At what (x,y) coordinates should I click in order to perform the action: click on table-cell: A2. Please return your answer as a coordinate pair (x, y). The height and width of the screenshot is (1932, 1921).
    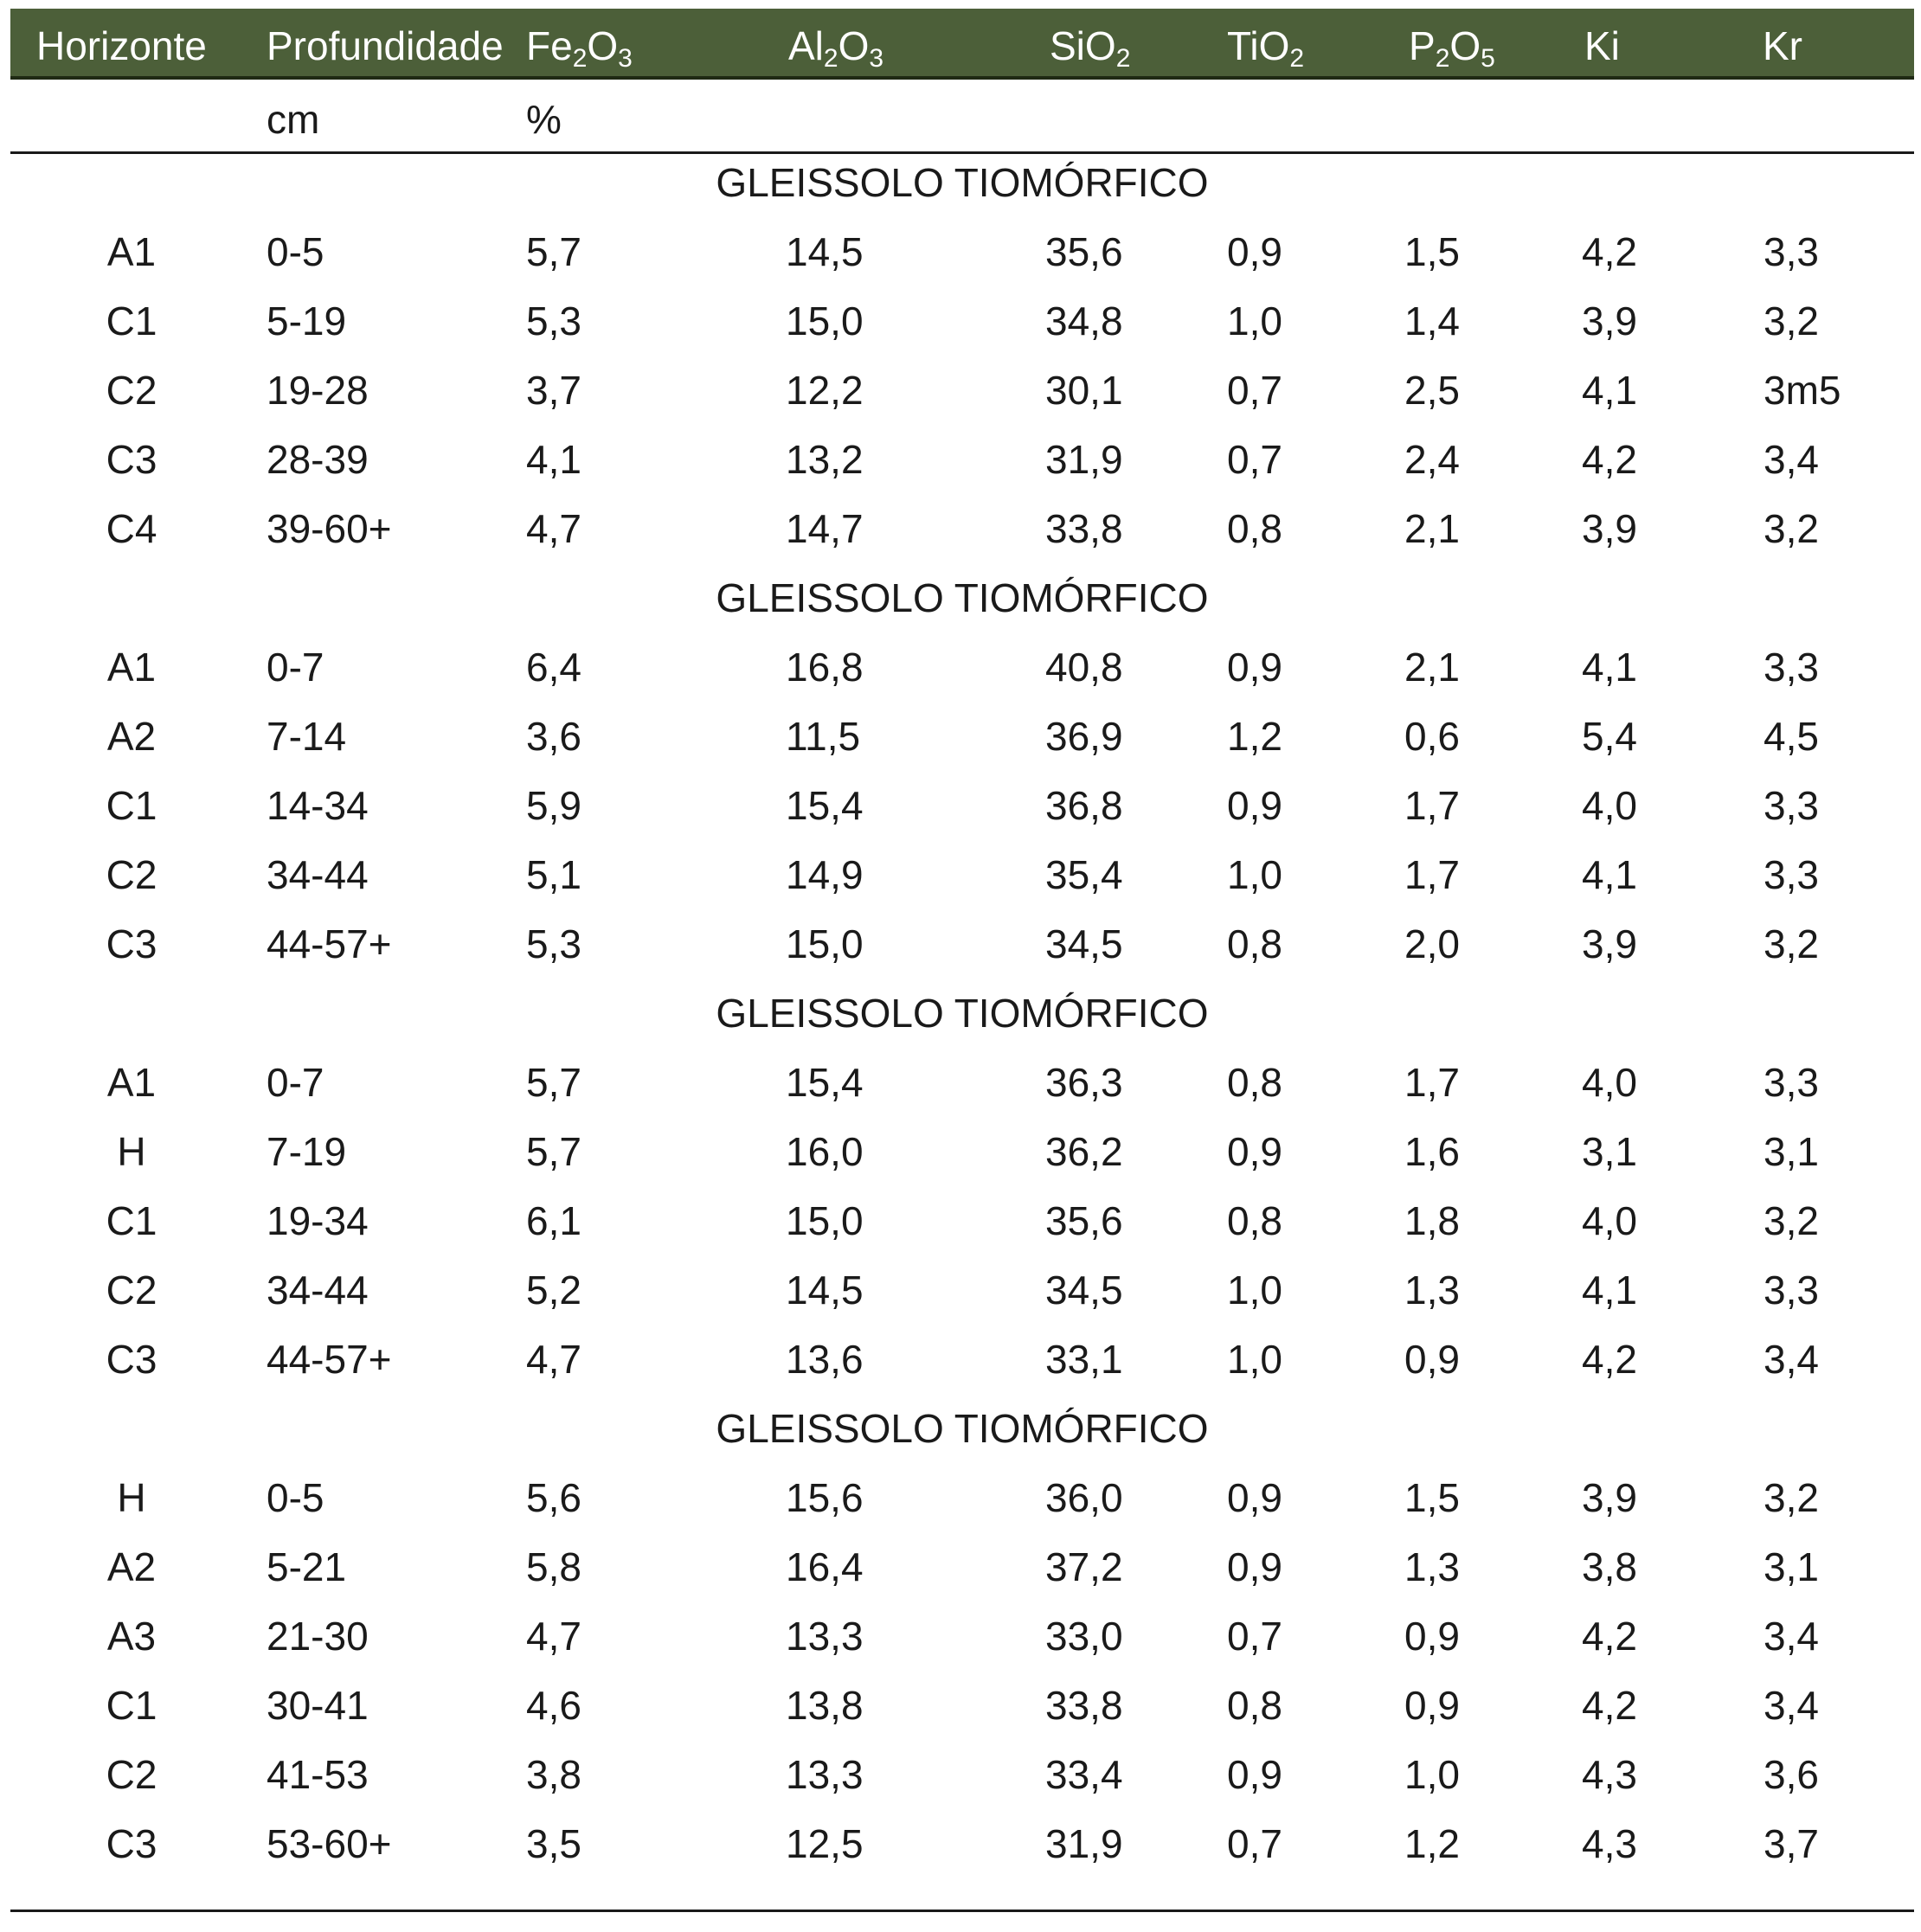
    Looking at the image, I should click on (131, 1566).